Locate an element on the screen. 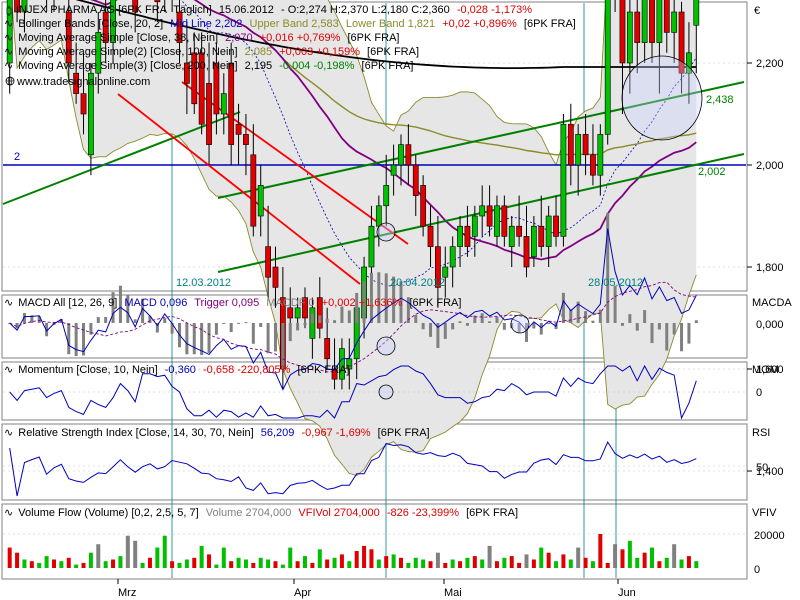 The image size is (800, 600). ma200-value: 2,195 is located at coordinates (259, 66).